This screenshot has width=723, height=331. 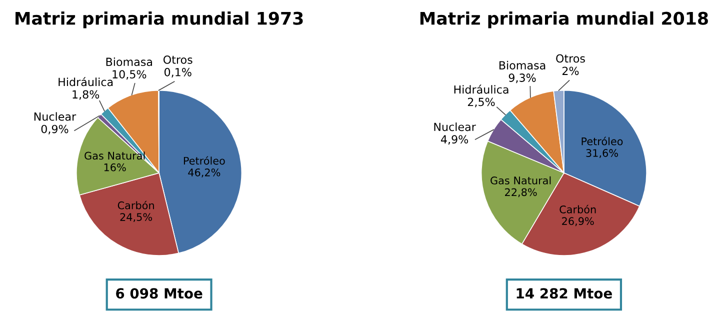 What do you see at coordinates (178, 73) in the screenshot?
I see `data-label: 0,1%` at bounding box center [178, 73].